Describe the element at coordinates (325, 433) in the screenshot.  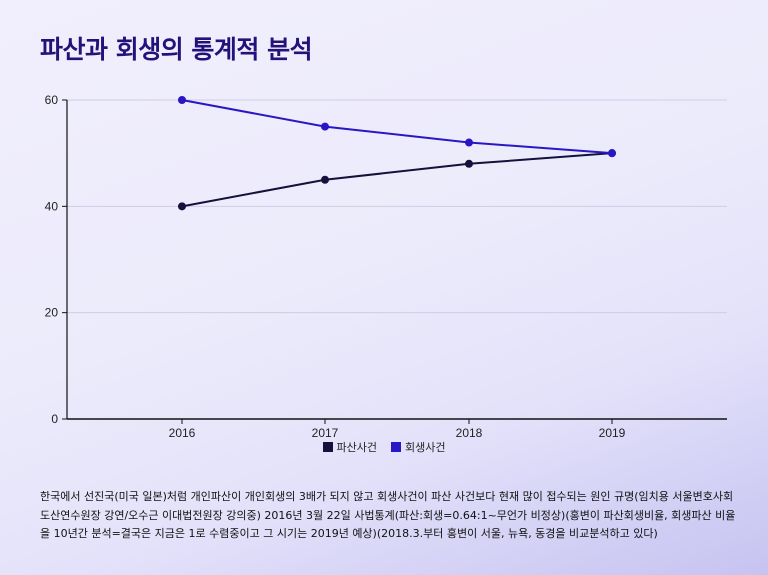
I see `x-tick-label-2017: 2017` at that location.